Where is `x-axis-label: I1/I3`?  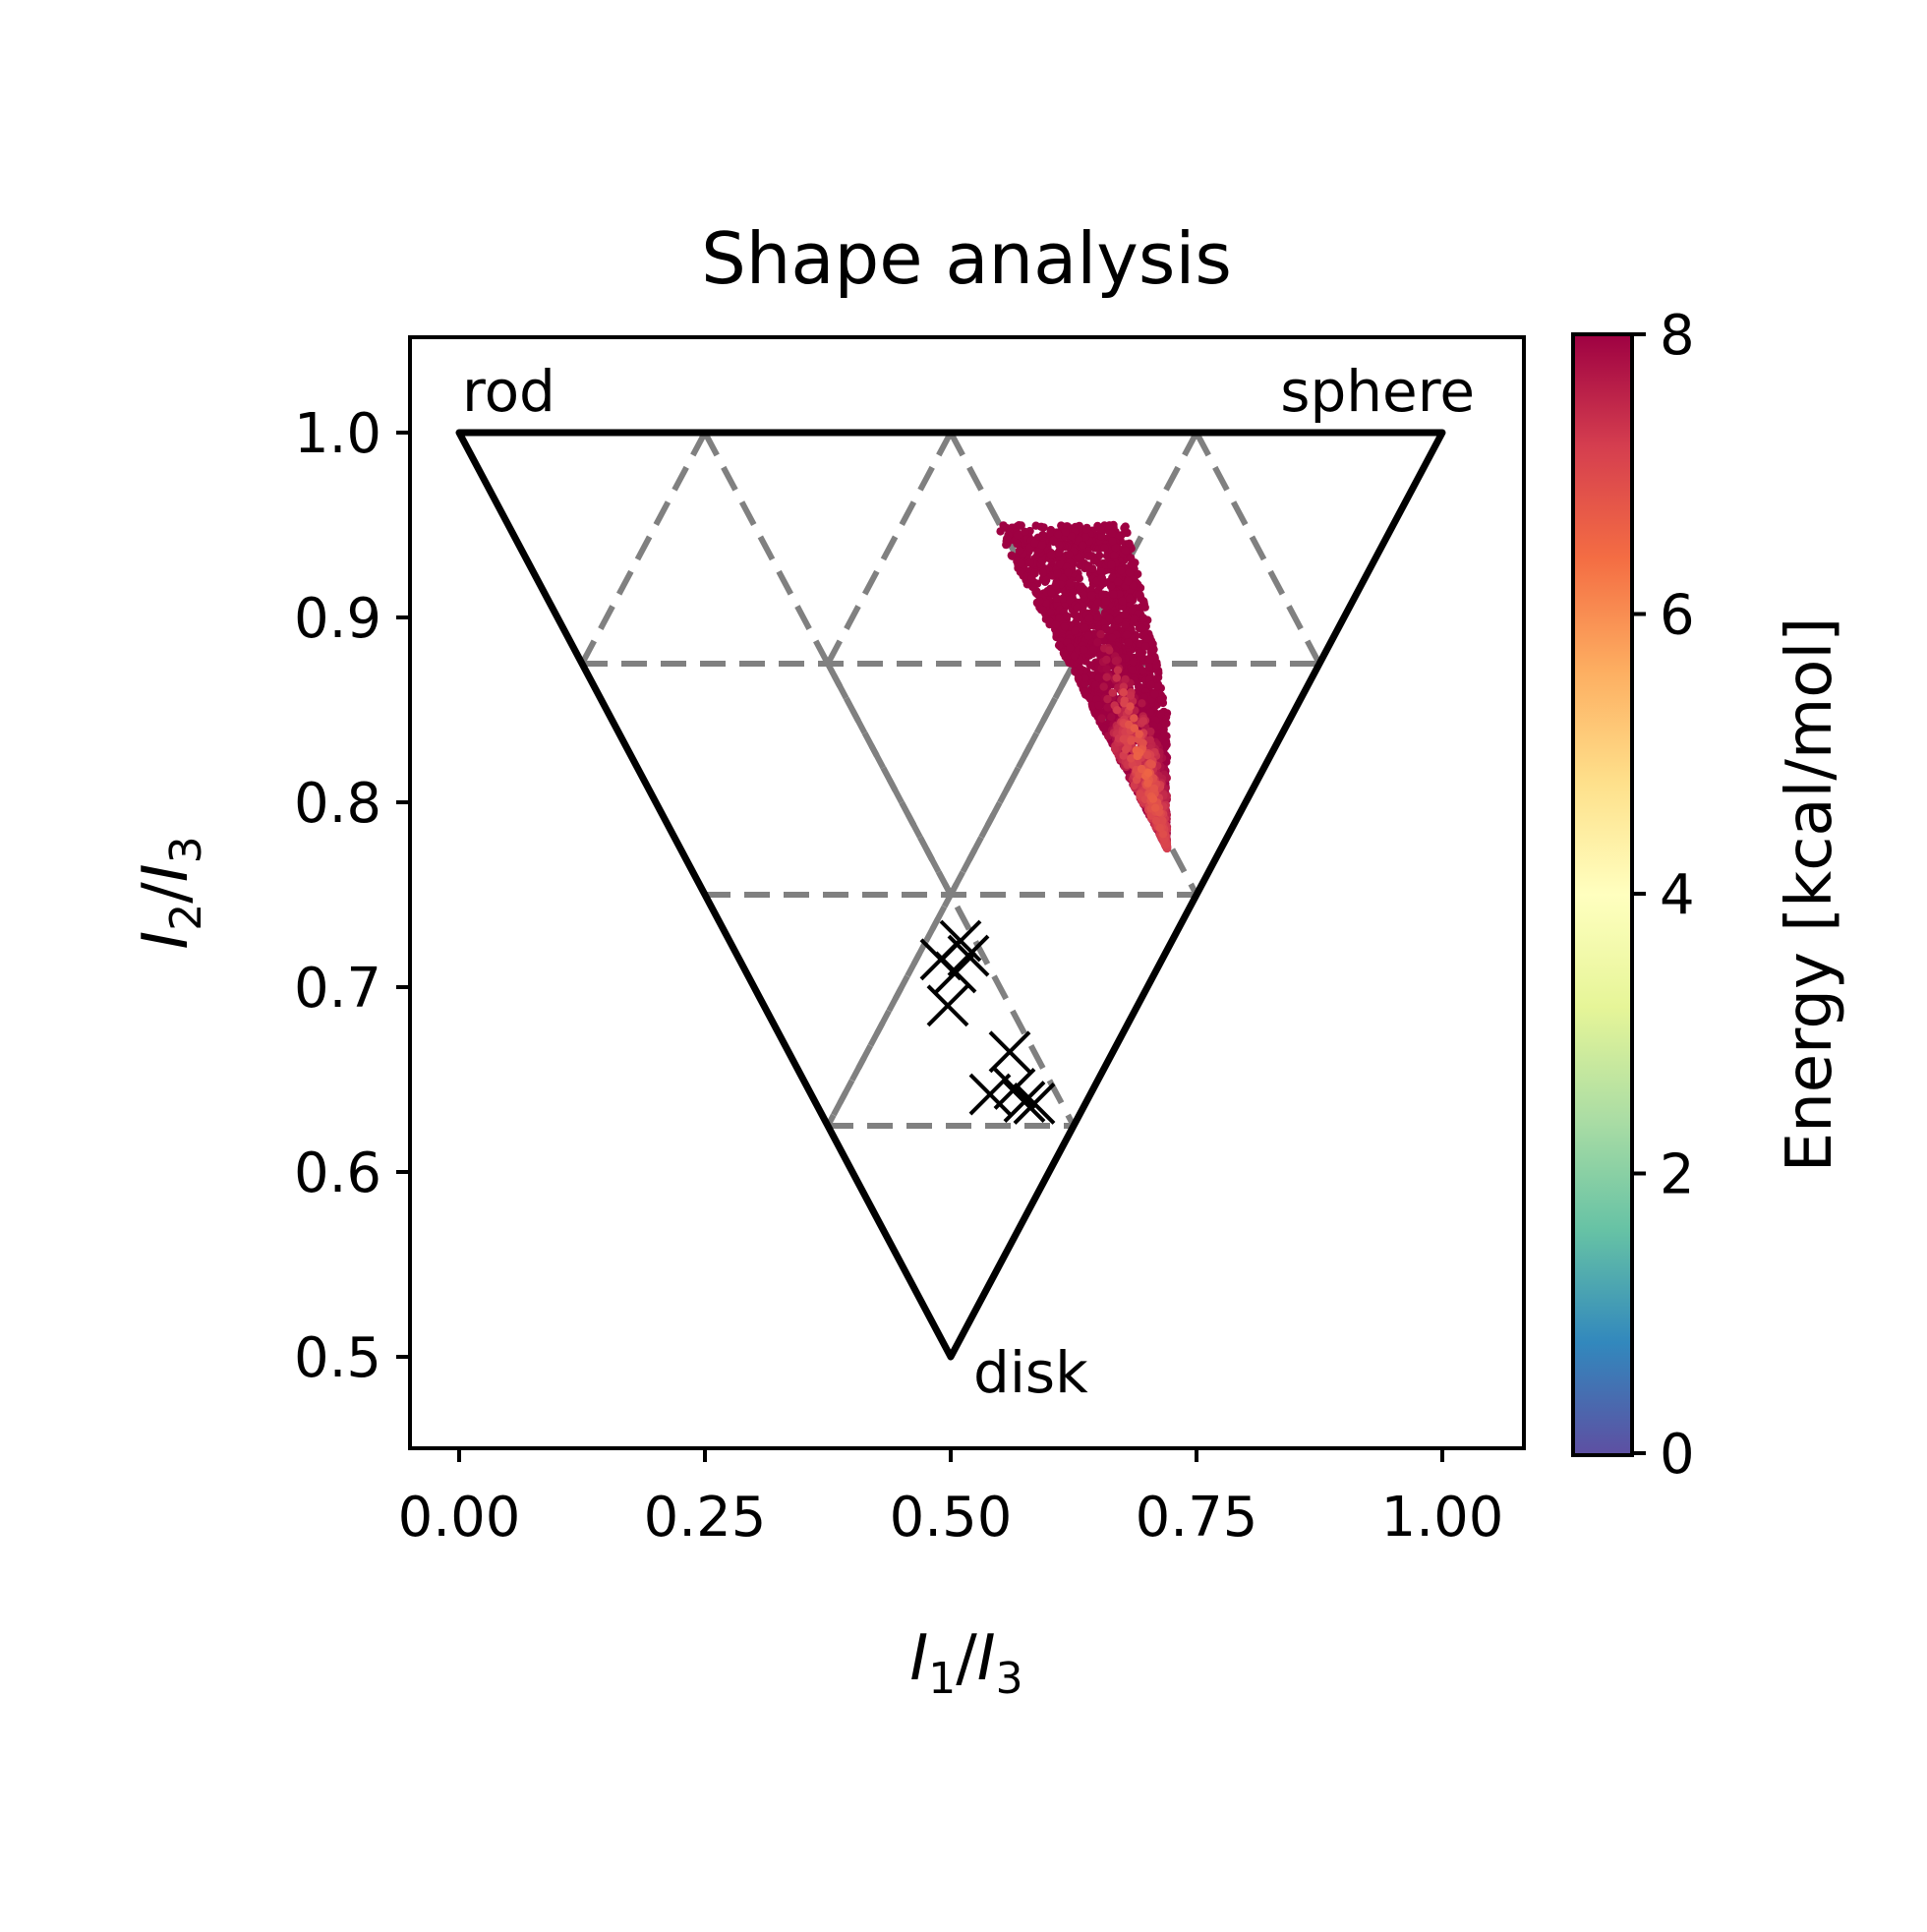
x-axis-label: I1/I3 is located at coordinates (965, 1663).